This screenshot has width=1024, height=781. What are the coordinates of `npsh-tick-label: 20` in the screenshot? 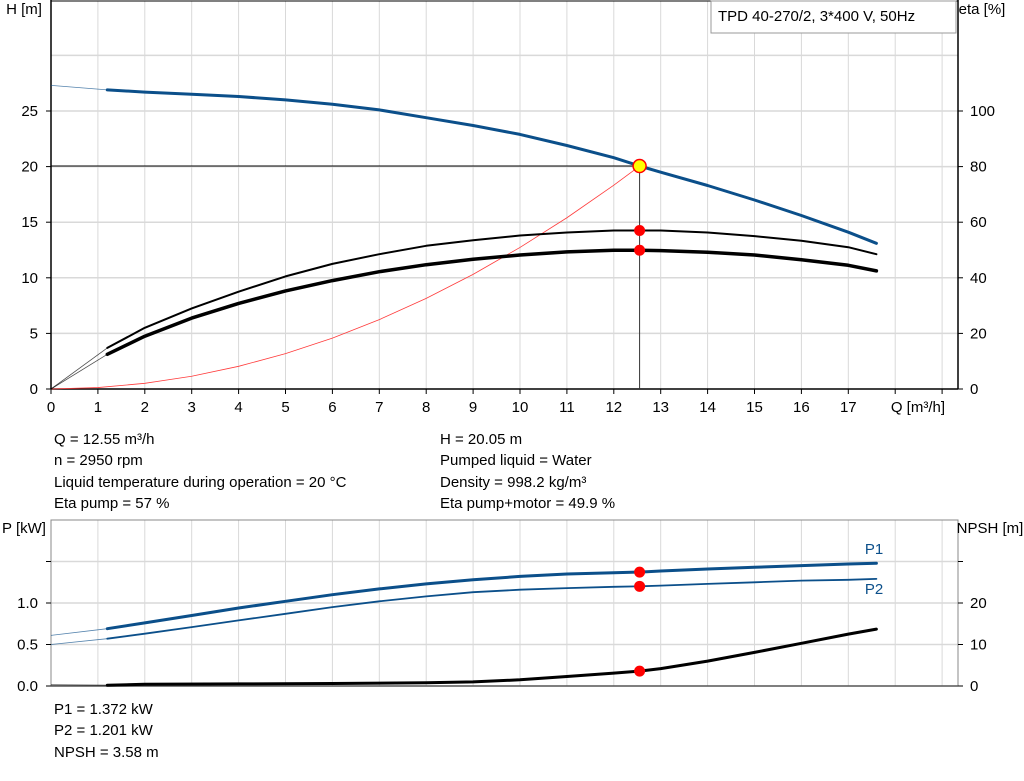 It's located at (978, 603).